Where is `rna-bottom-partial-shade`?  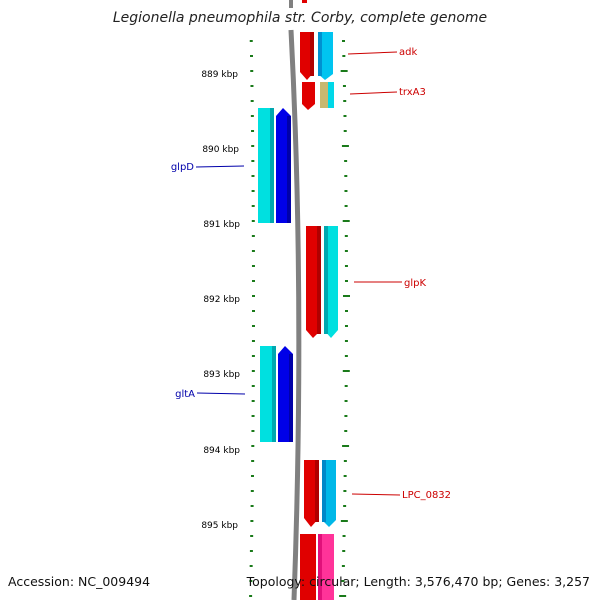 rna-bottom-partial-shade is located at coordinates (320, 567).